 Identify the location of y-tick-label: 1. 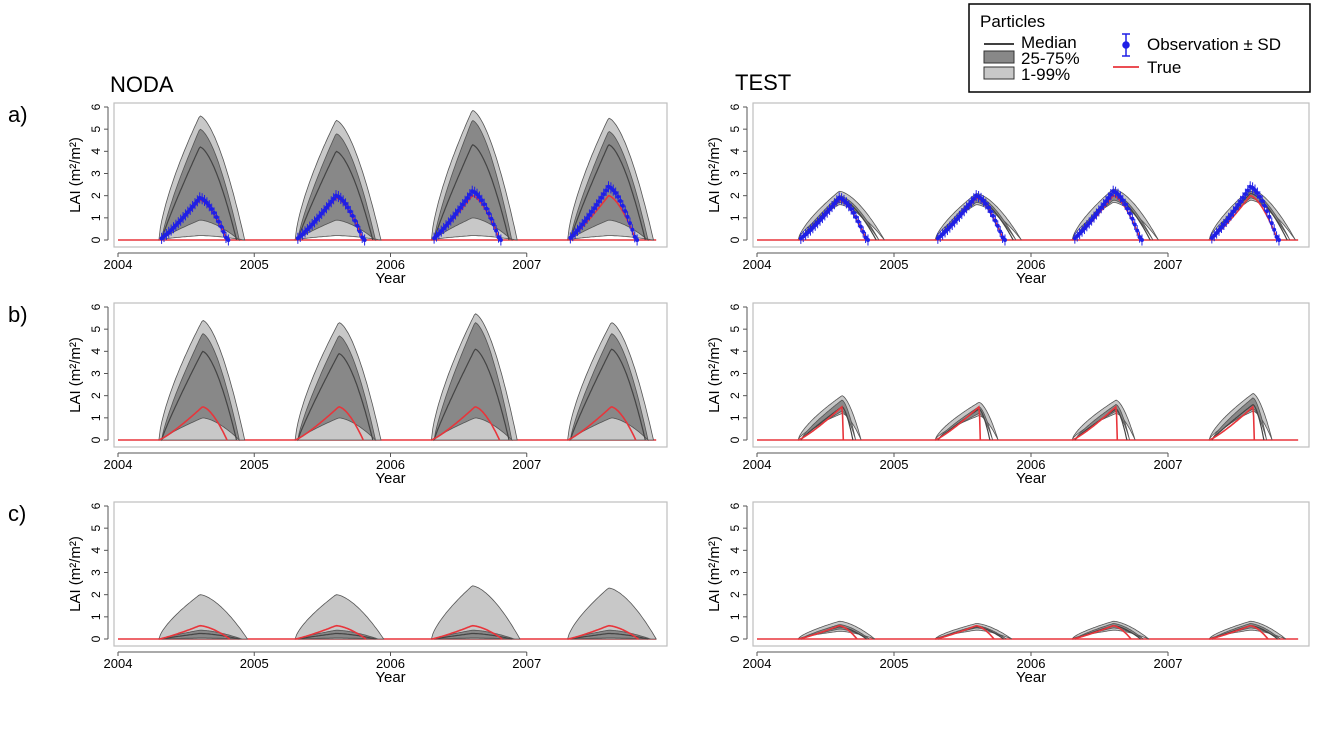
(96, 616).